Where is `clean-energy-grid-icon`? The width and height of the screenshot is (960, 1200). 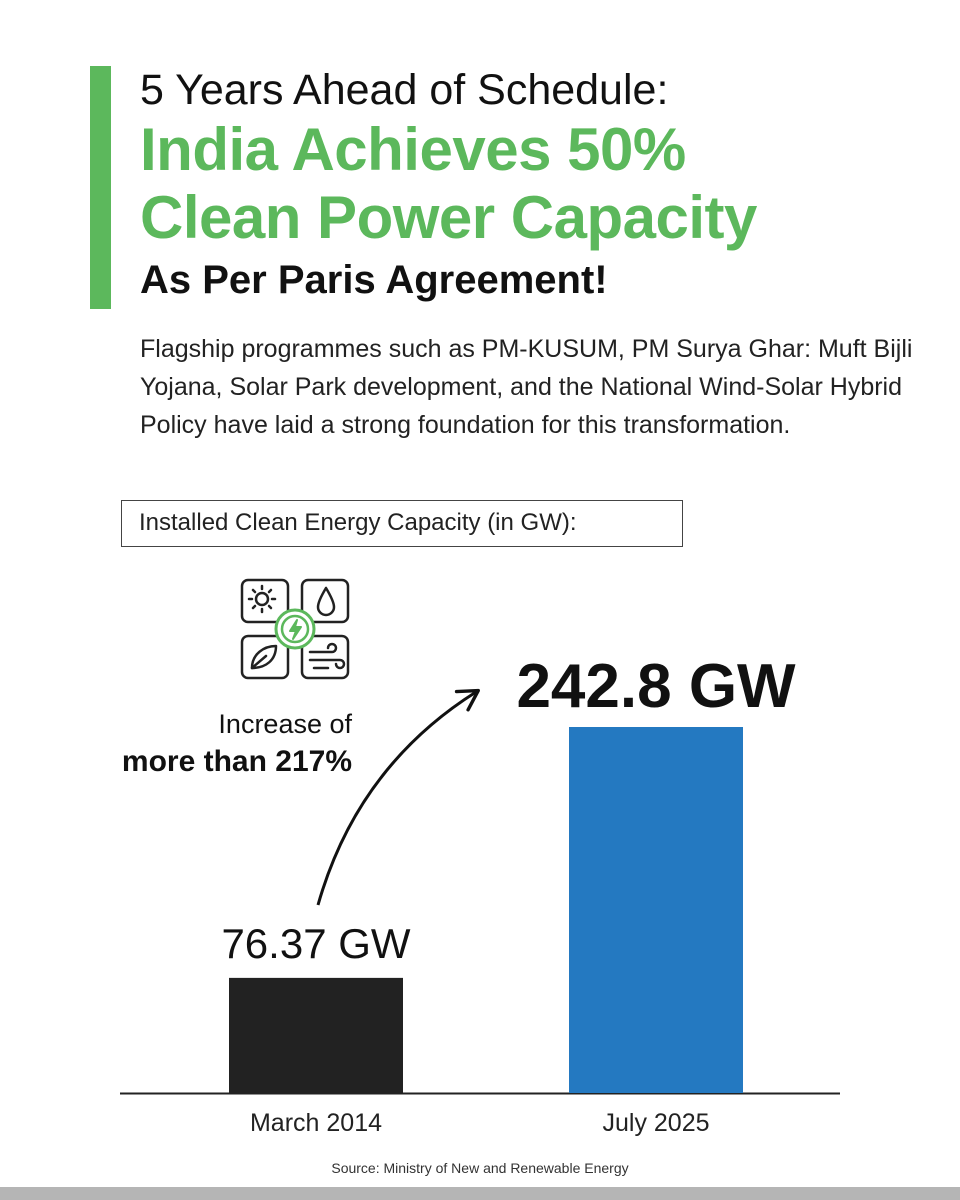
clean-energy-grid-icon is located at coordinates (296, 630).